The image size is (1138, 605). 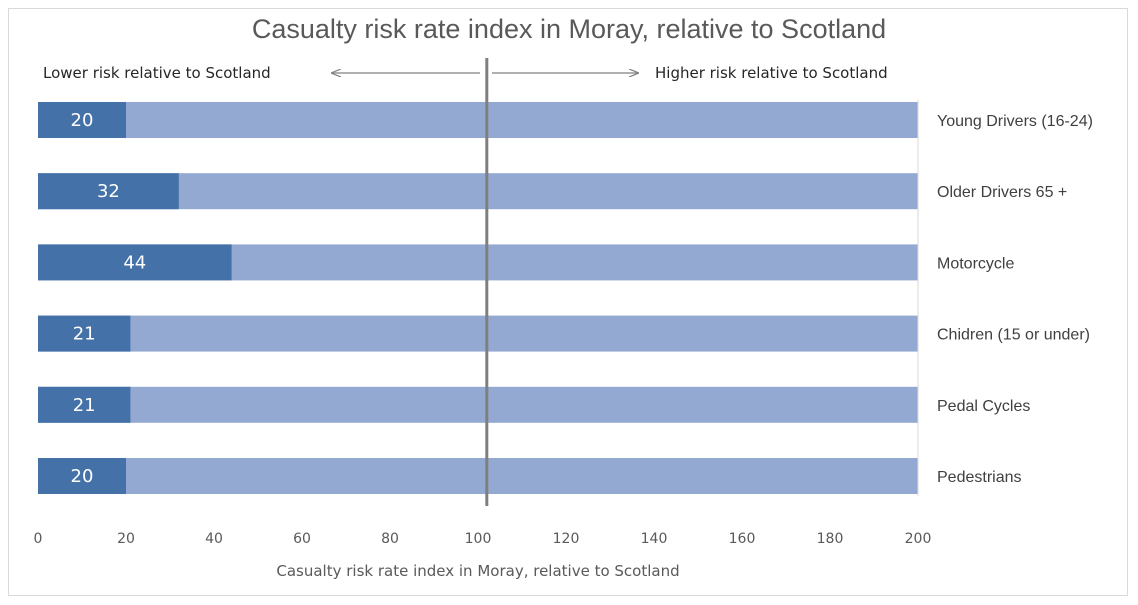 I want to click on x-axis-ticks: 0 20 40 60 80 100 120 140 160 180 200, so click(x=483, y=539).